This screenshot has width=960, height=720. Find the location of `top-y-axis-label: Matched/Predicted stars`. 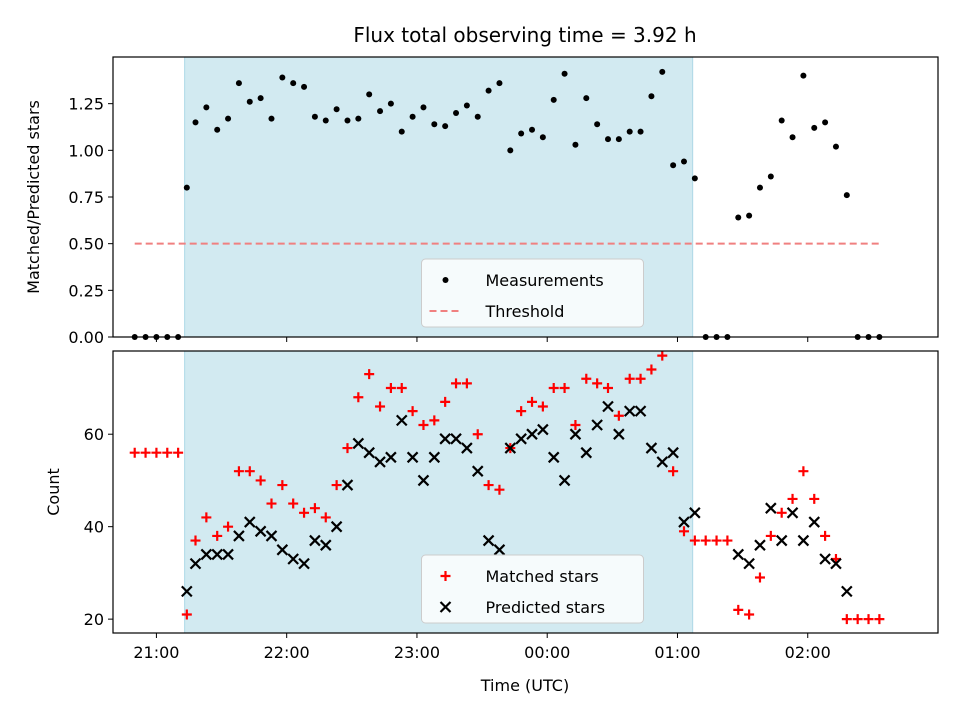

top-y-axis-label: Matched/Predicted stars is located at coordinates (33, 197).